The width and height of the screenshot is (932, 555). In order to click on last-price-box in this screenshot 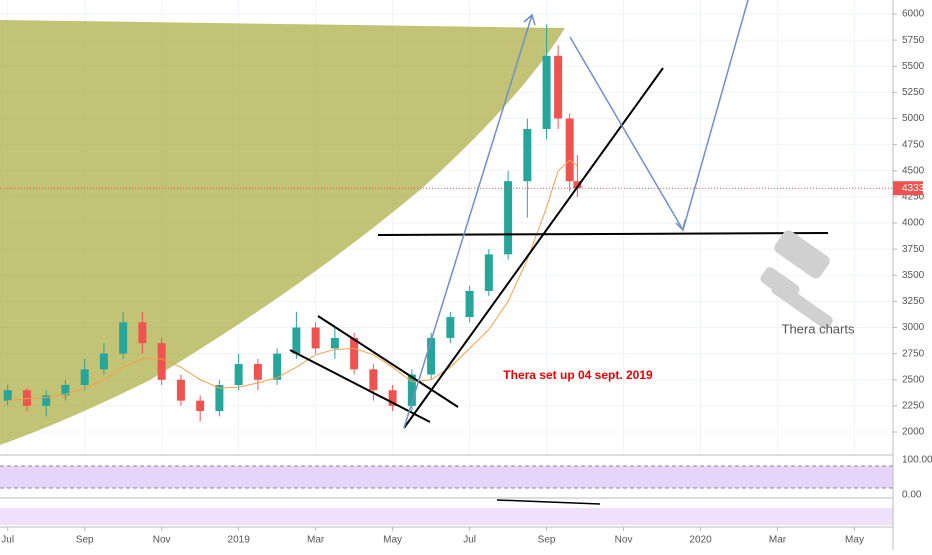, I will do `click(908, 188)`.